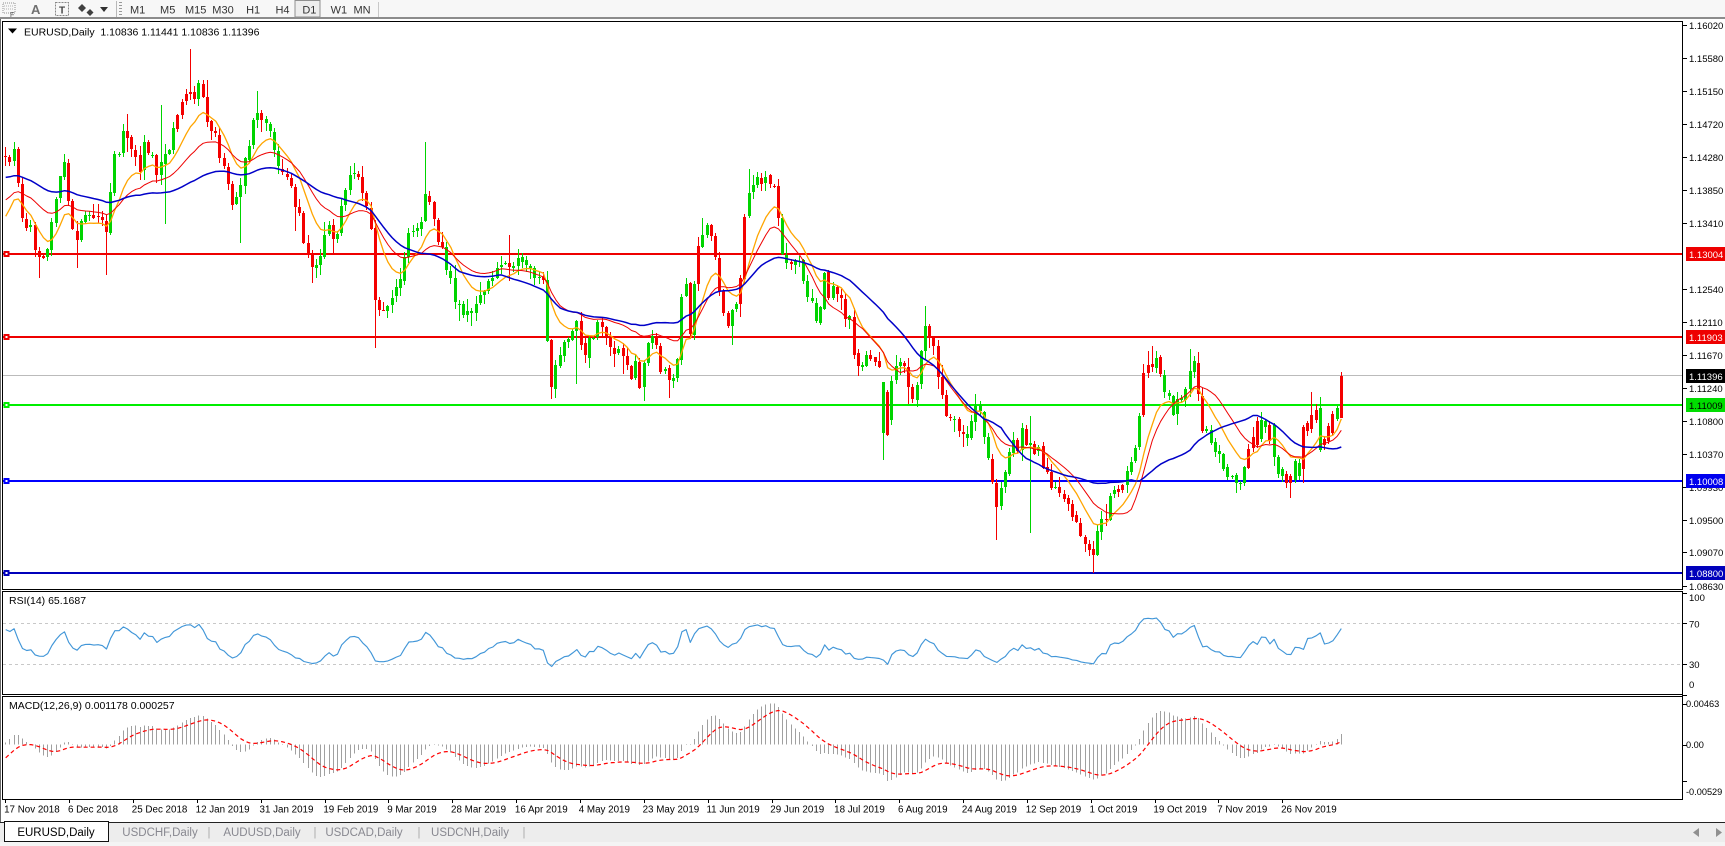 This screenshot has width=1725, height=846. I want to click on svg-text: 1.10800, so click(1706, 422).